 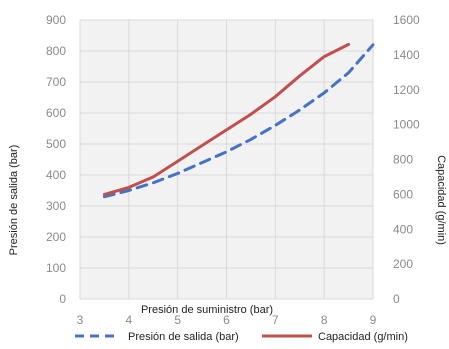 What do you see at coordinates (406, 55) in the screenshot?
I see `y-tick-label-right: 1400` at bounding box center [406, 55].